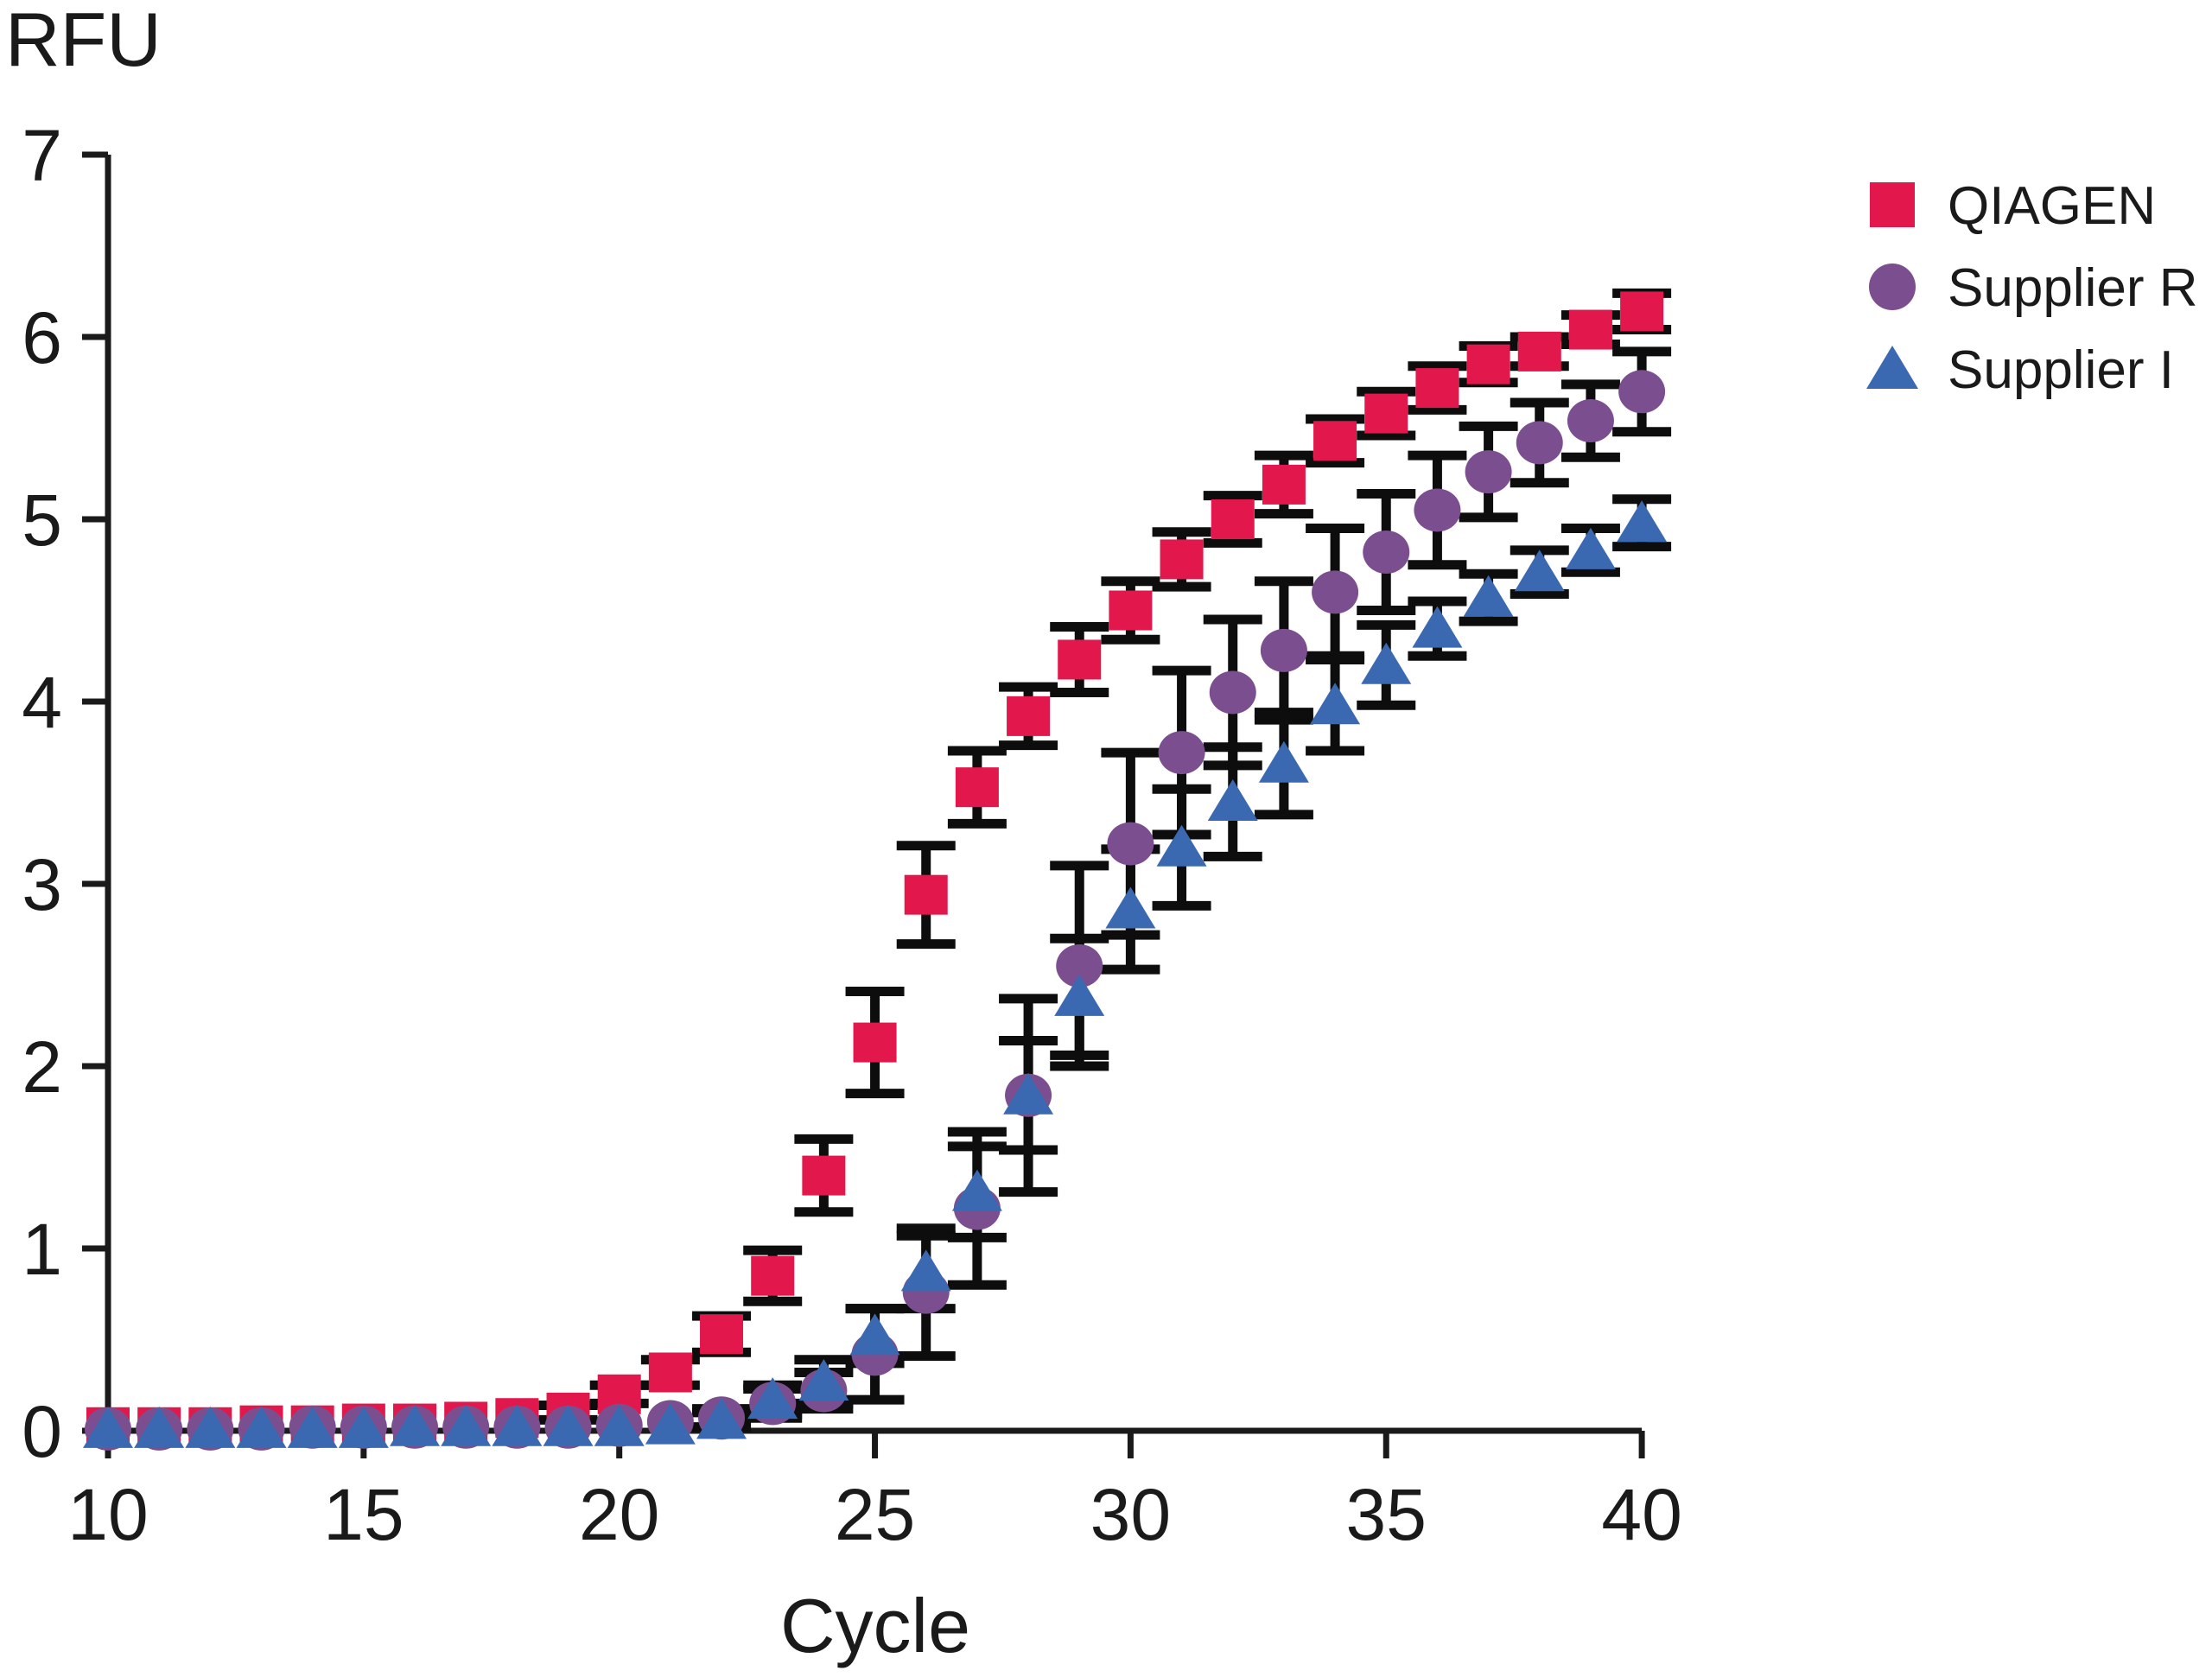 The width and height of the screenshot is (2212, 1677). I want to click on y-tick-label: 7, so click(42, 155).